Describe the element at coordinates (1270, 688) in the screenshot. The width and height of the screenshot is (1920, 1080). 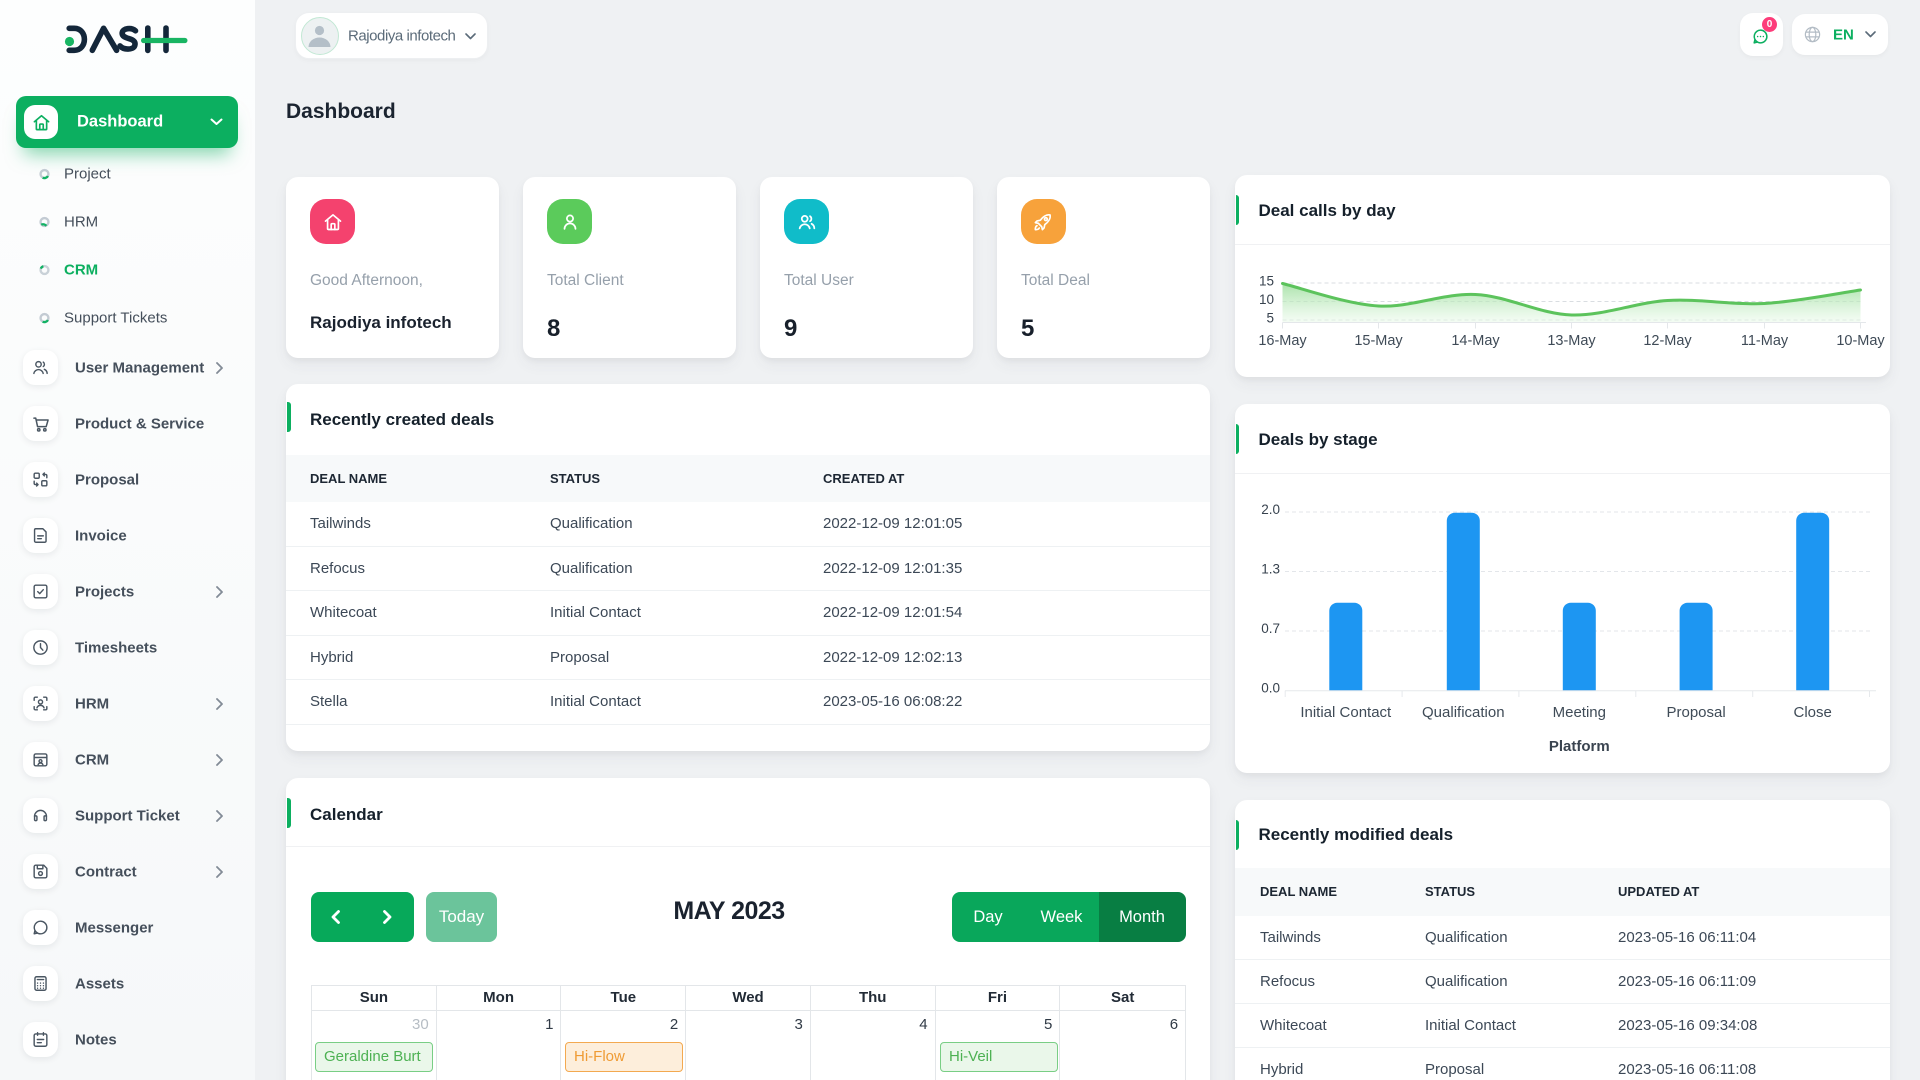
I see `svg-text: 0.0` at that location.